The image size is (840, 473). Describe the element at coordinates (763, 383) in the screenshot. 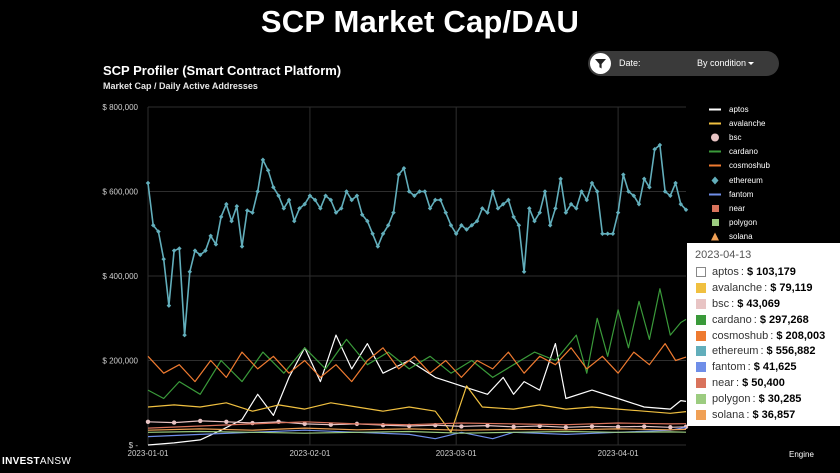

I see `tooltip-value: $ 50,400` at that location.